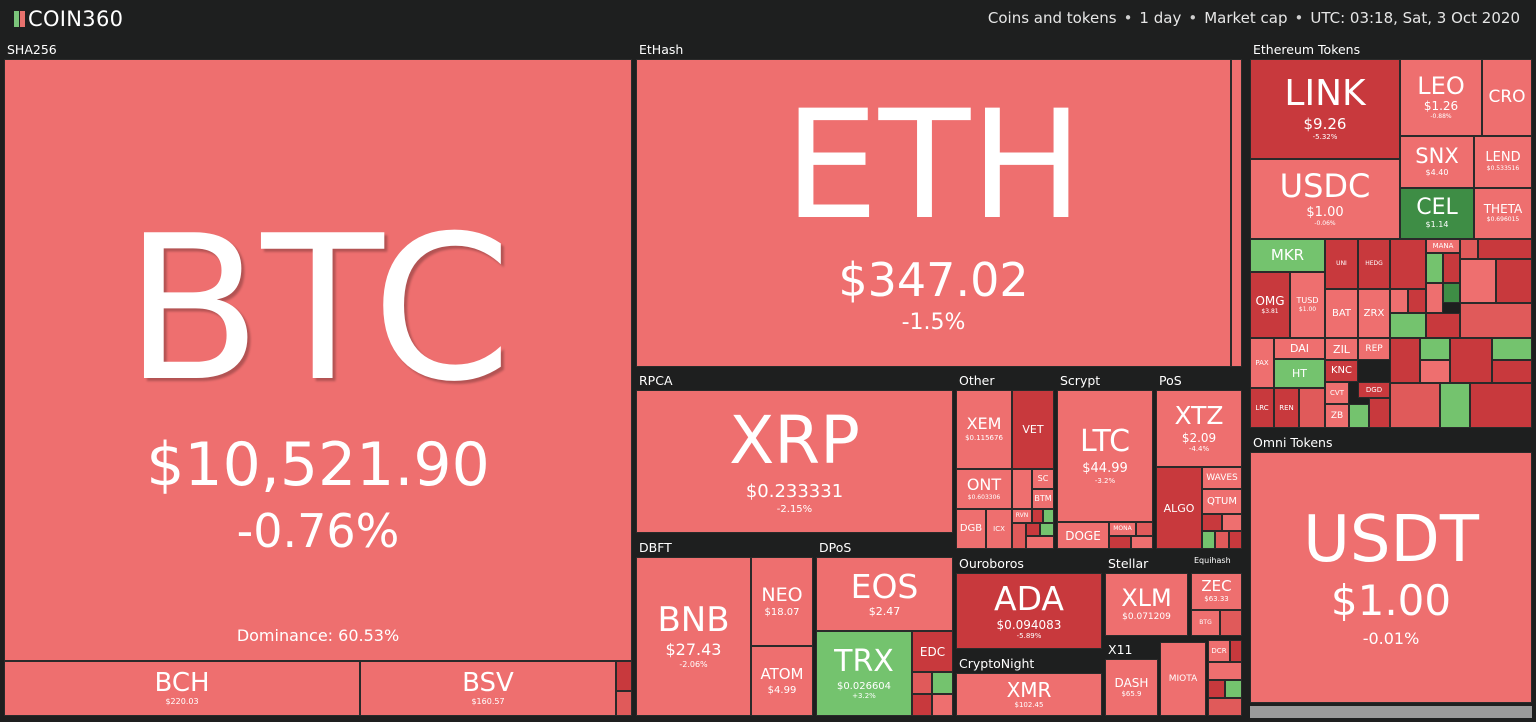 The image size is (1536, 722). Describe the element at coordinates (864, 673) in the screenshot. I see `tile-trx: TRX $0.026604 +3.2%` at that location.